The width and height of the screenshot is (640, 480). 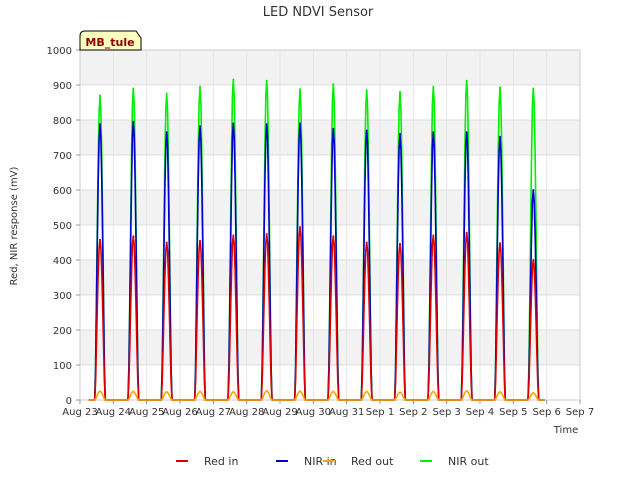 I want to click on x-axis-label: Time, so click(x=565, y=430).